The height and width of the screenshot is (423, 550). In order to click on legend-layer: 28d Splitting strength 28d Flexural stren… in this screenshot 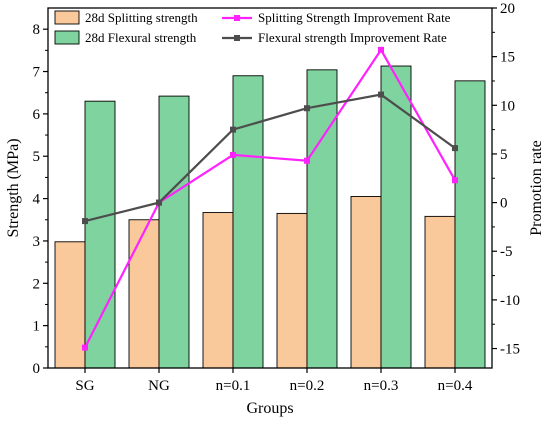, I will do `click(252, 27)`.